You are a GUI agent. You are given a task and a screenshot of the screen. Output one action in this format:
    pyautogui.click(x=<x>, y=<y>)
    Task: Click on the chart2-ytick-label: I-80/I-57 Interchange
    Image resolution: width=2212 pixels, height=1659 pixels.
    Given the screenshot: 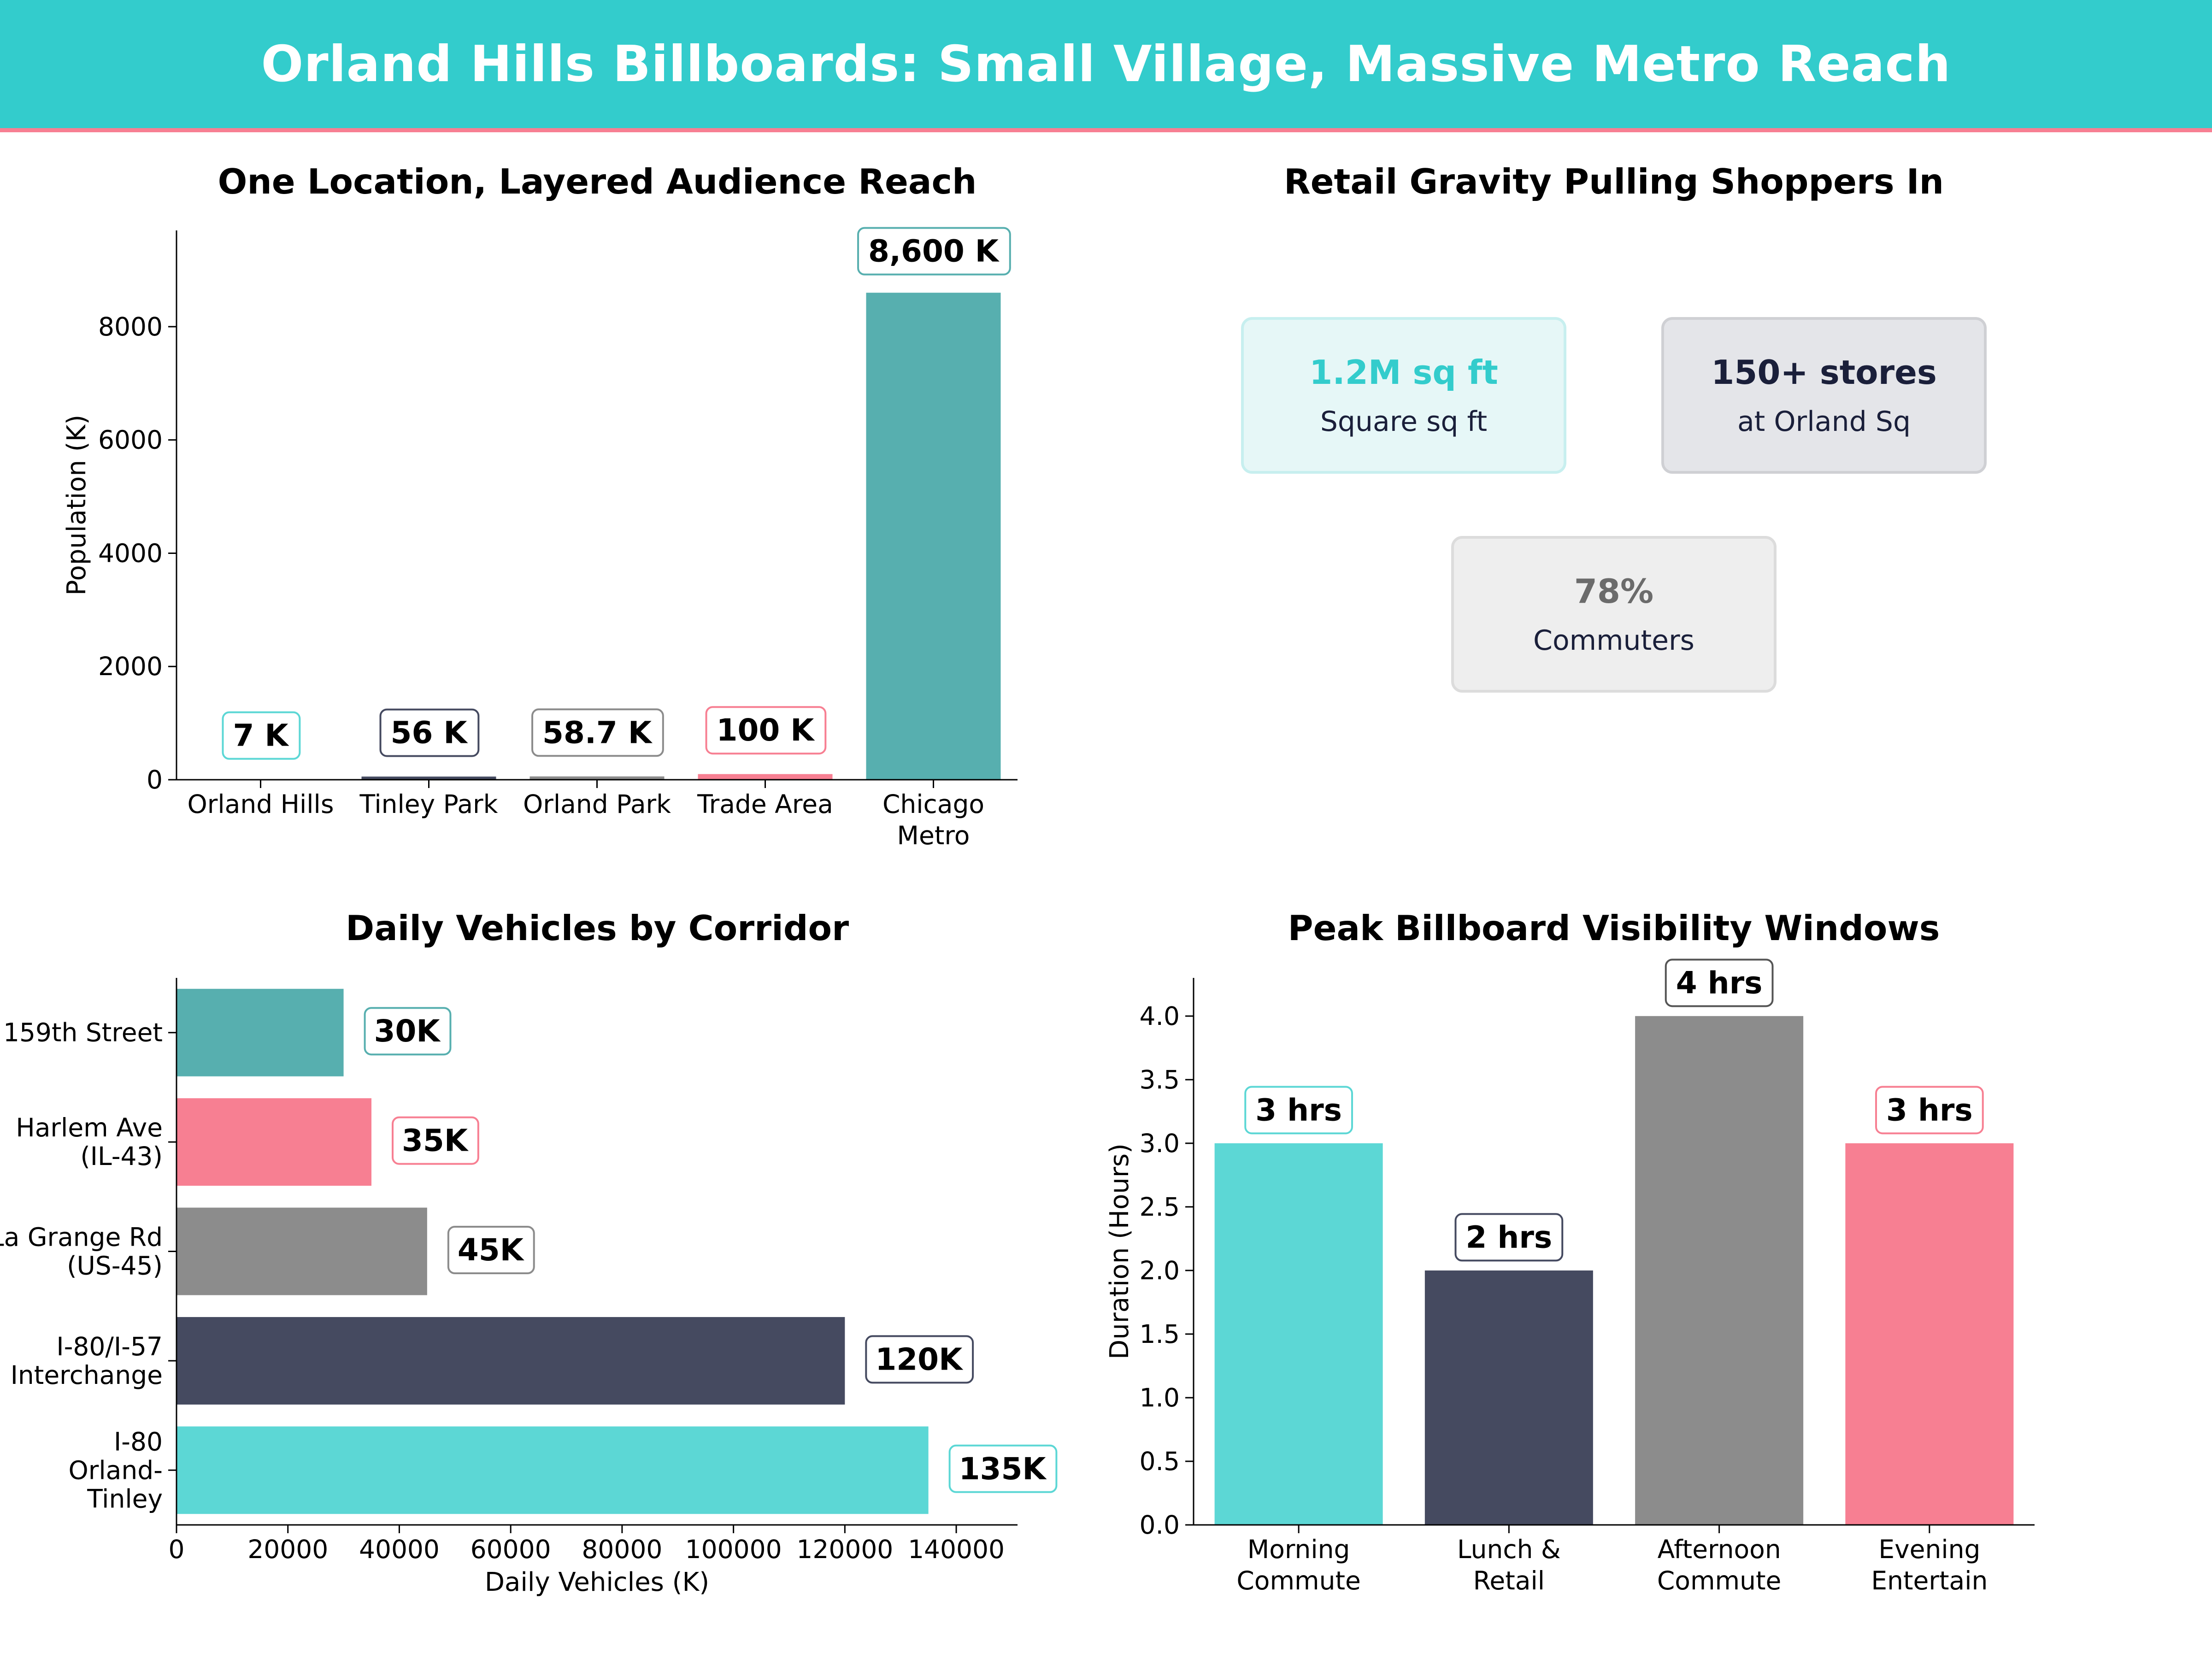 What is the action you would take?
    pyautogui.click(x=87, y=1361)
    